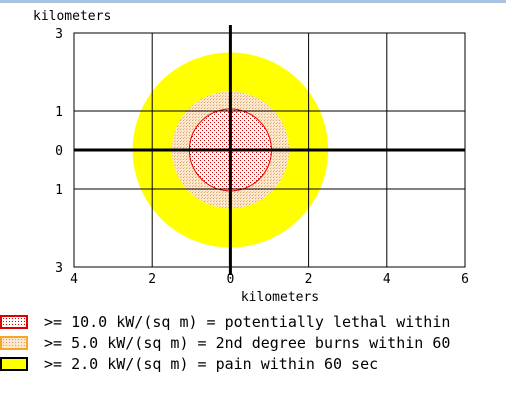  Describe the element at coordinates (253, 1) in the screenshot. I see `window-top-border` at that location.